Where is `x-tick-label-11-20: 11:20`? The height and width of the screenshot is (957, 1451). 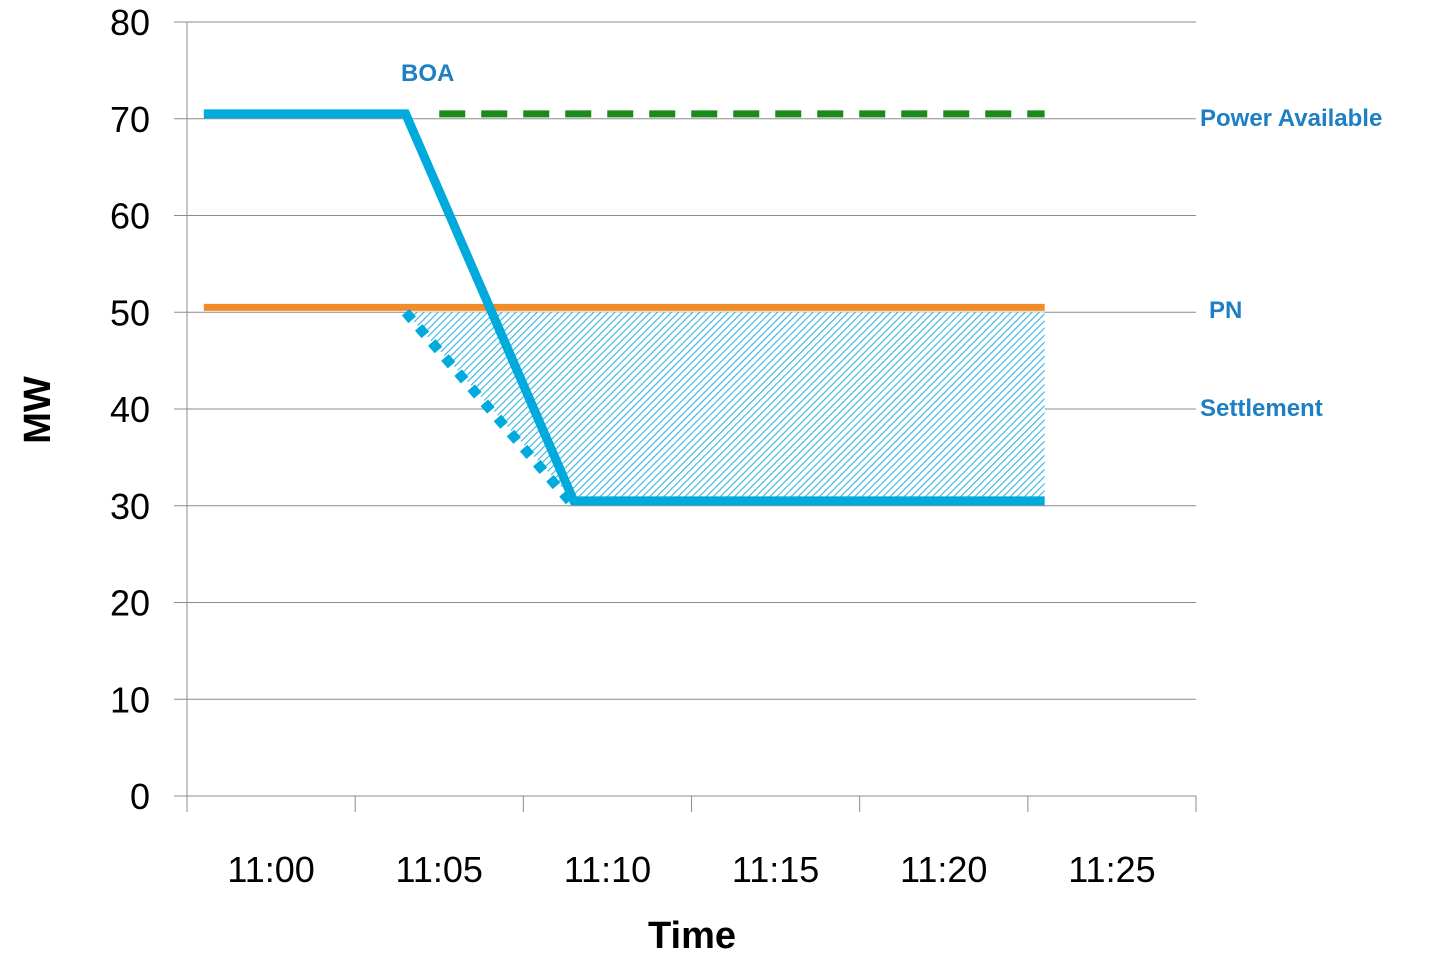
x-tick-label-11-20: 11:20 is located at coordinates (943, 869).